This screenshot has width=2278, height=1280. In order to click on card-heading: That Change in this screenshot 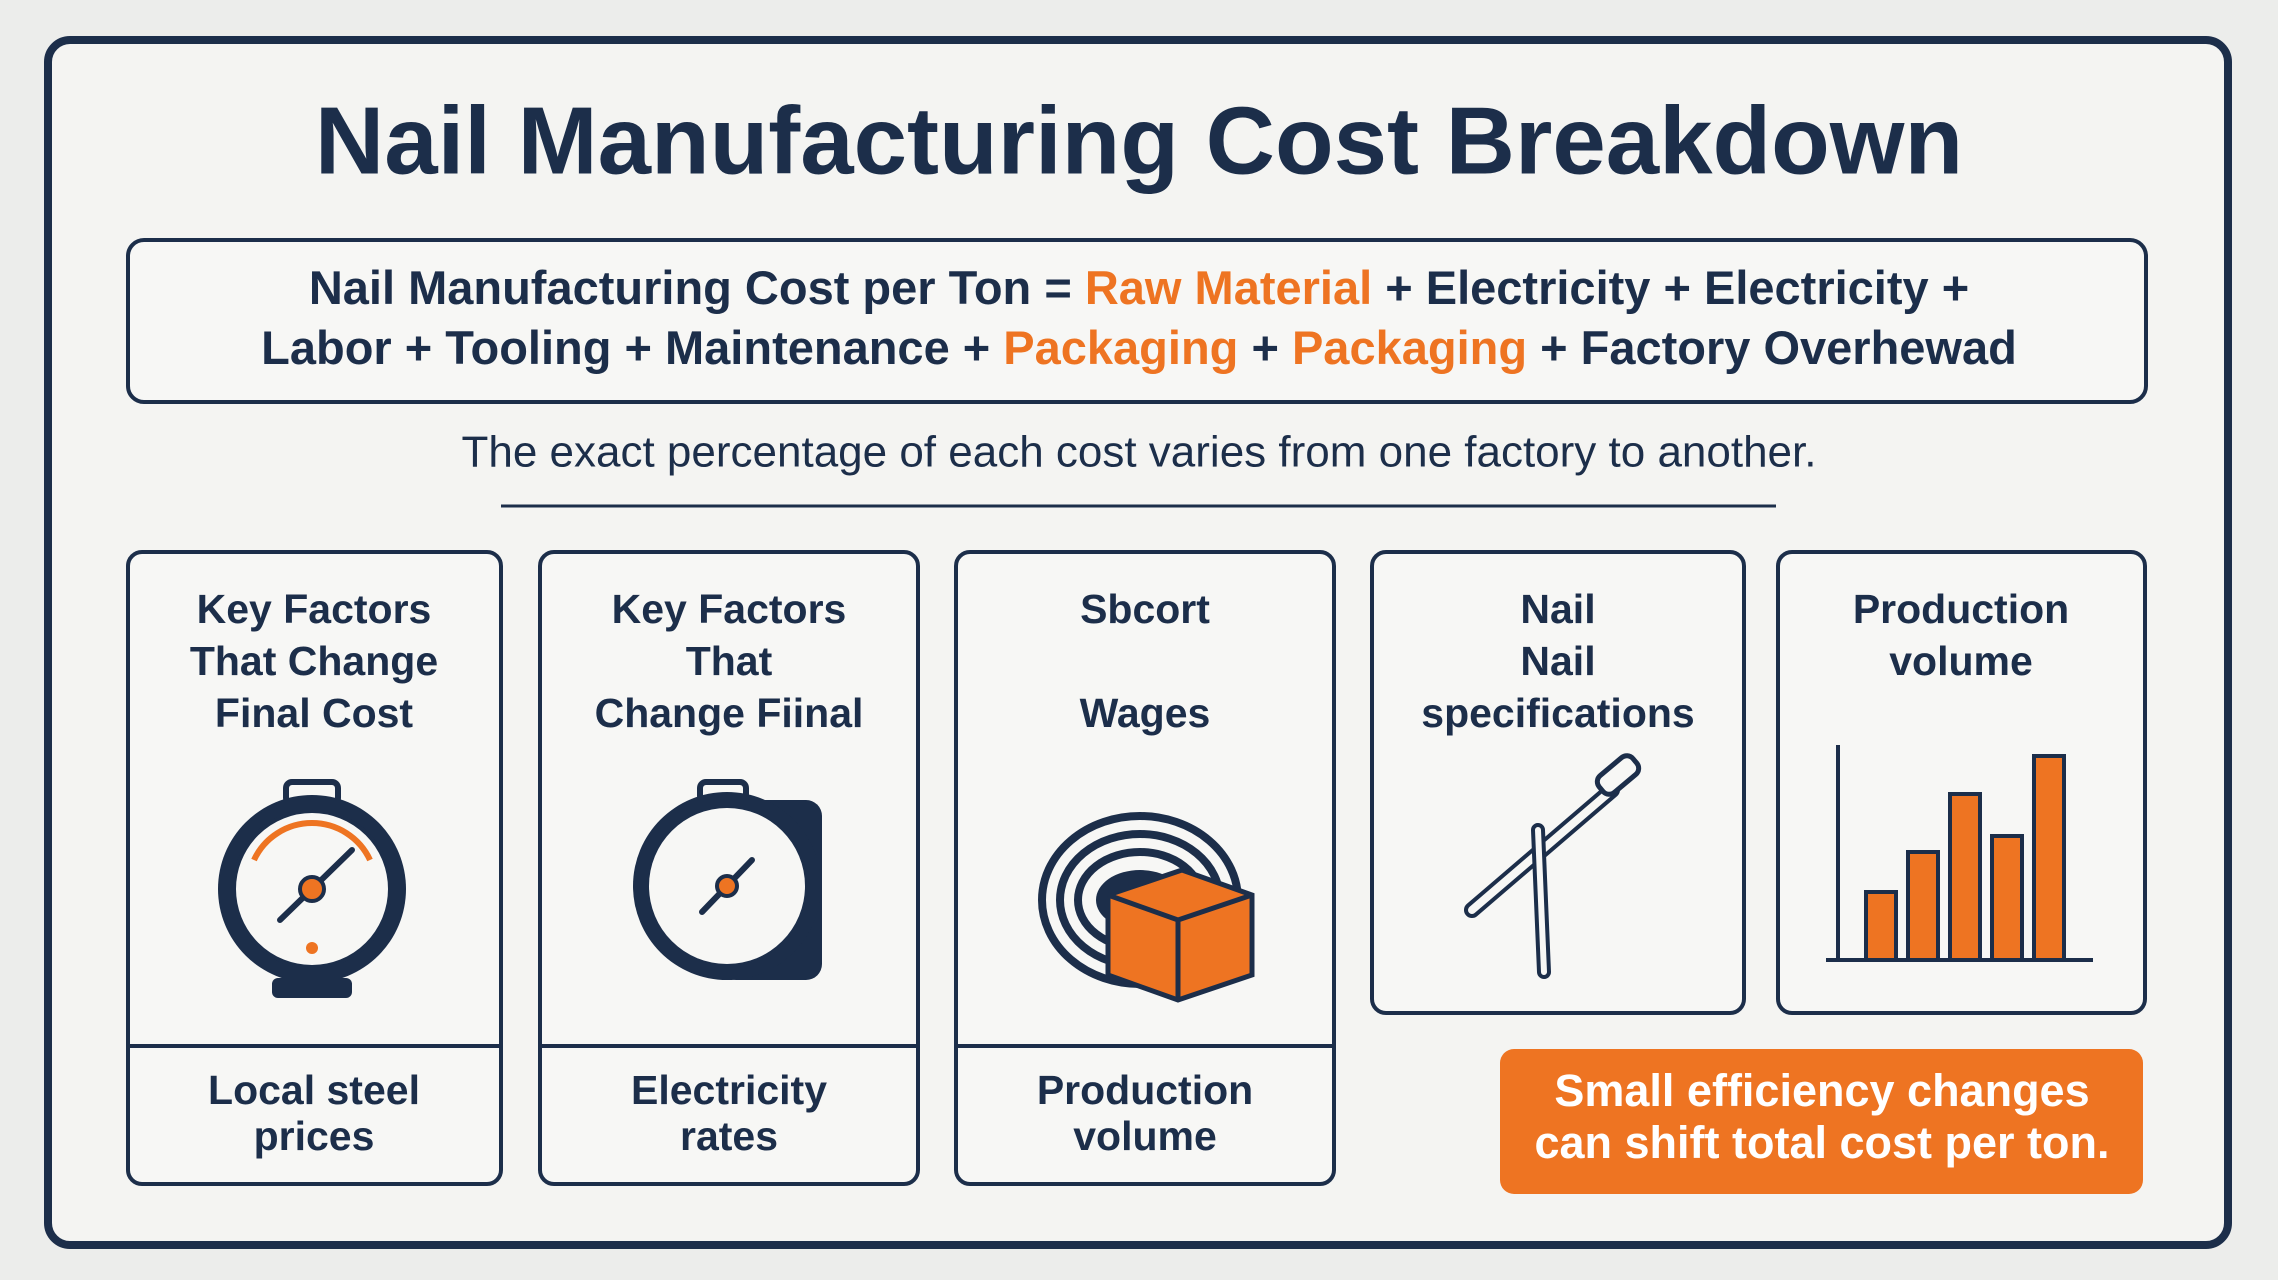, I will do `click(314, 661)`.